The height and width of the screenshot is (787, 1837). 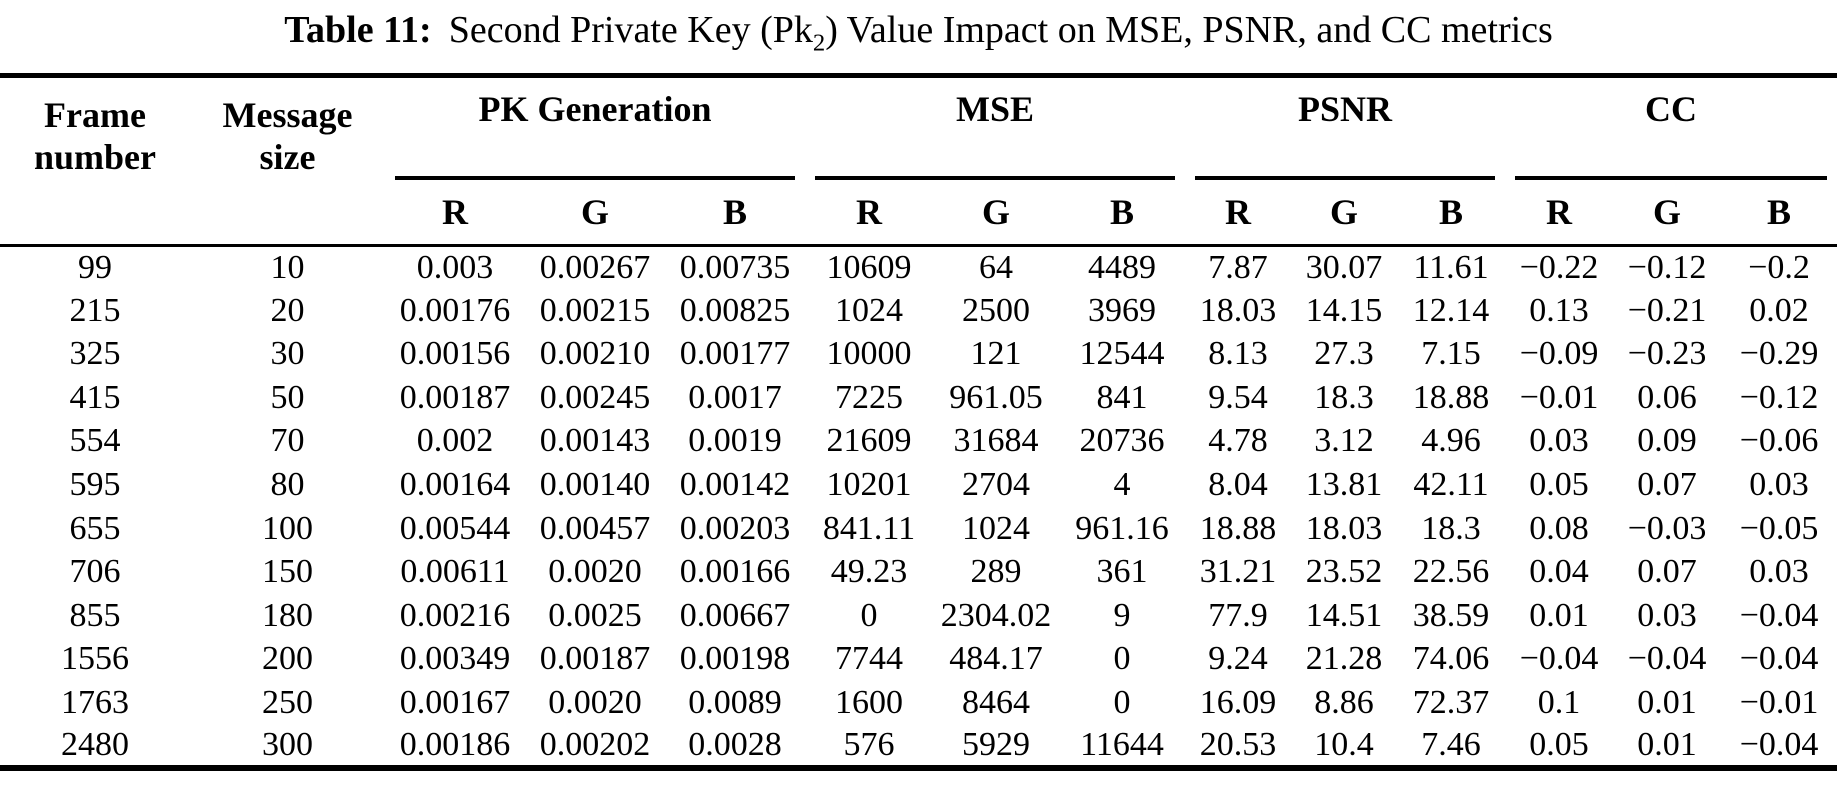 What do you see at coordinates (1559, 213) in the screenshot?
I see `subcol-header-cc-r: R` at bounding box center [1559, 213].